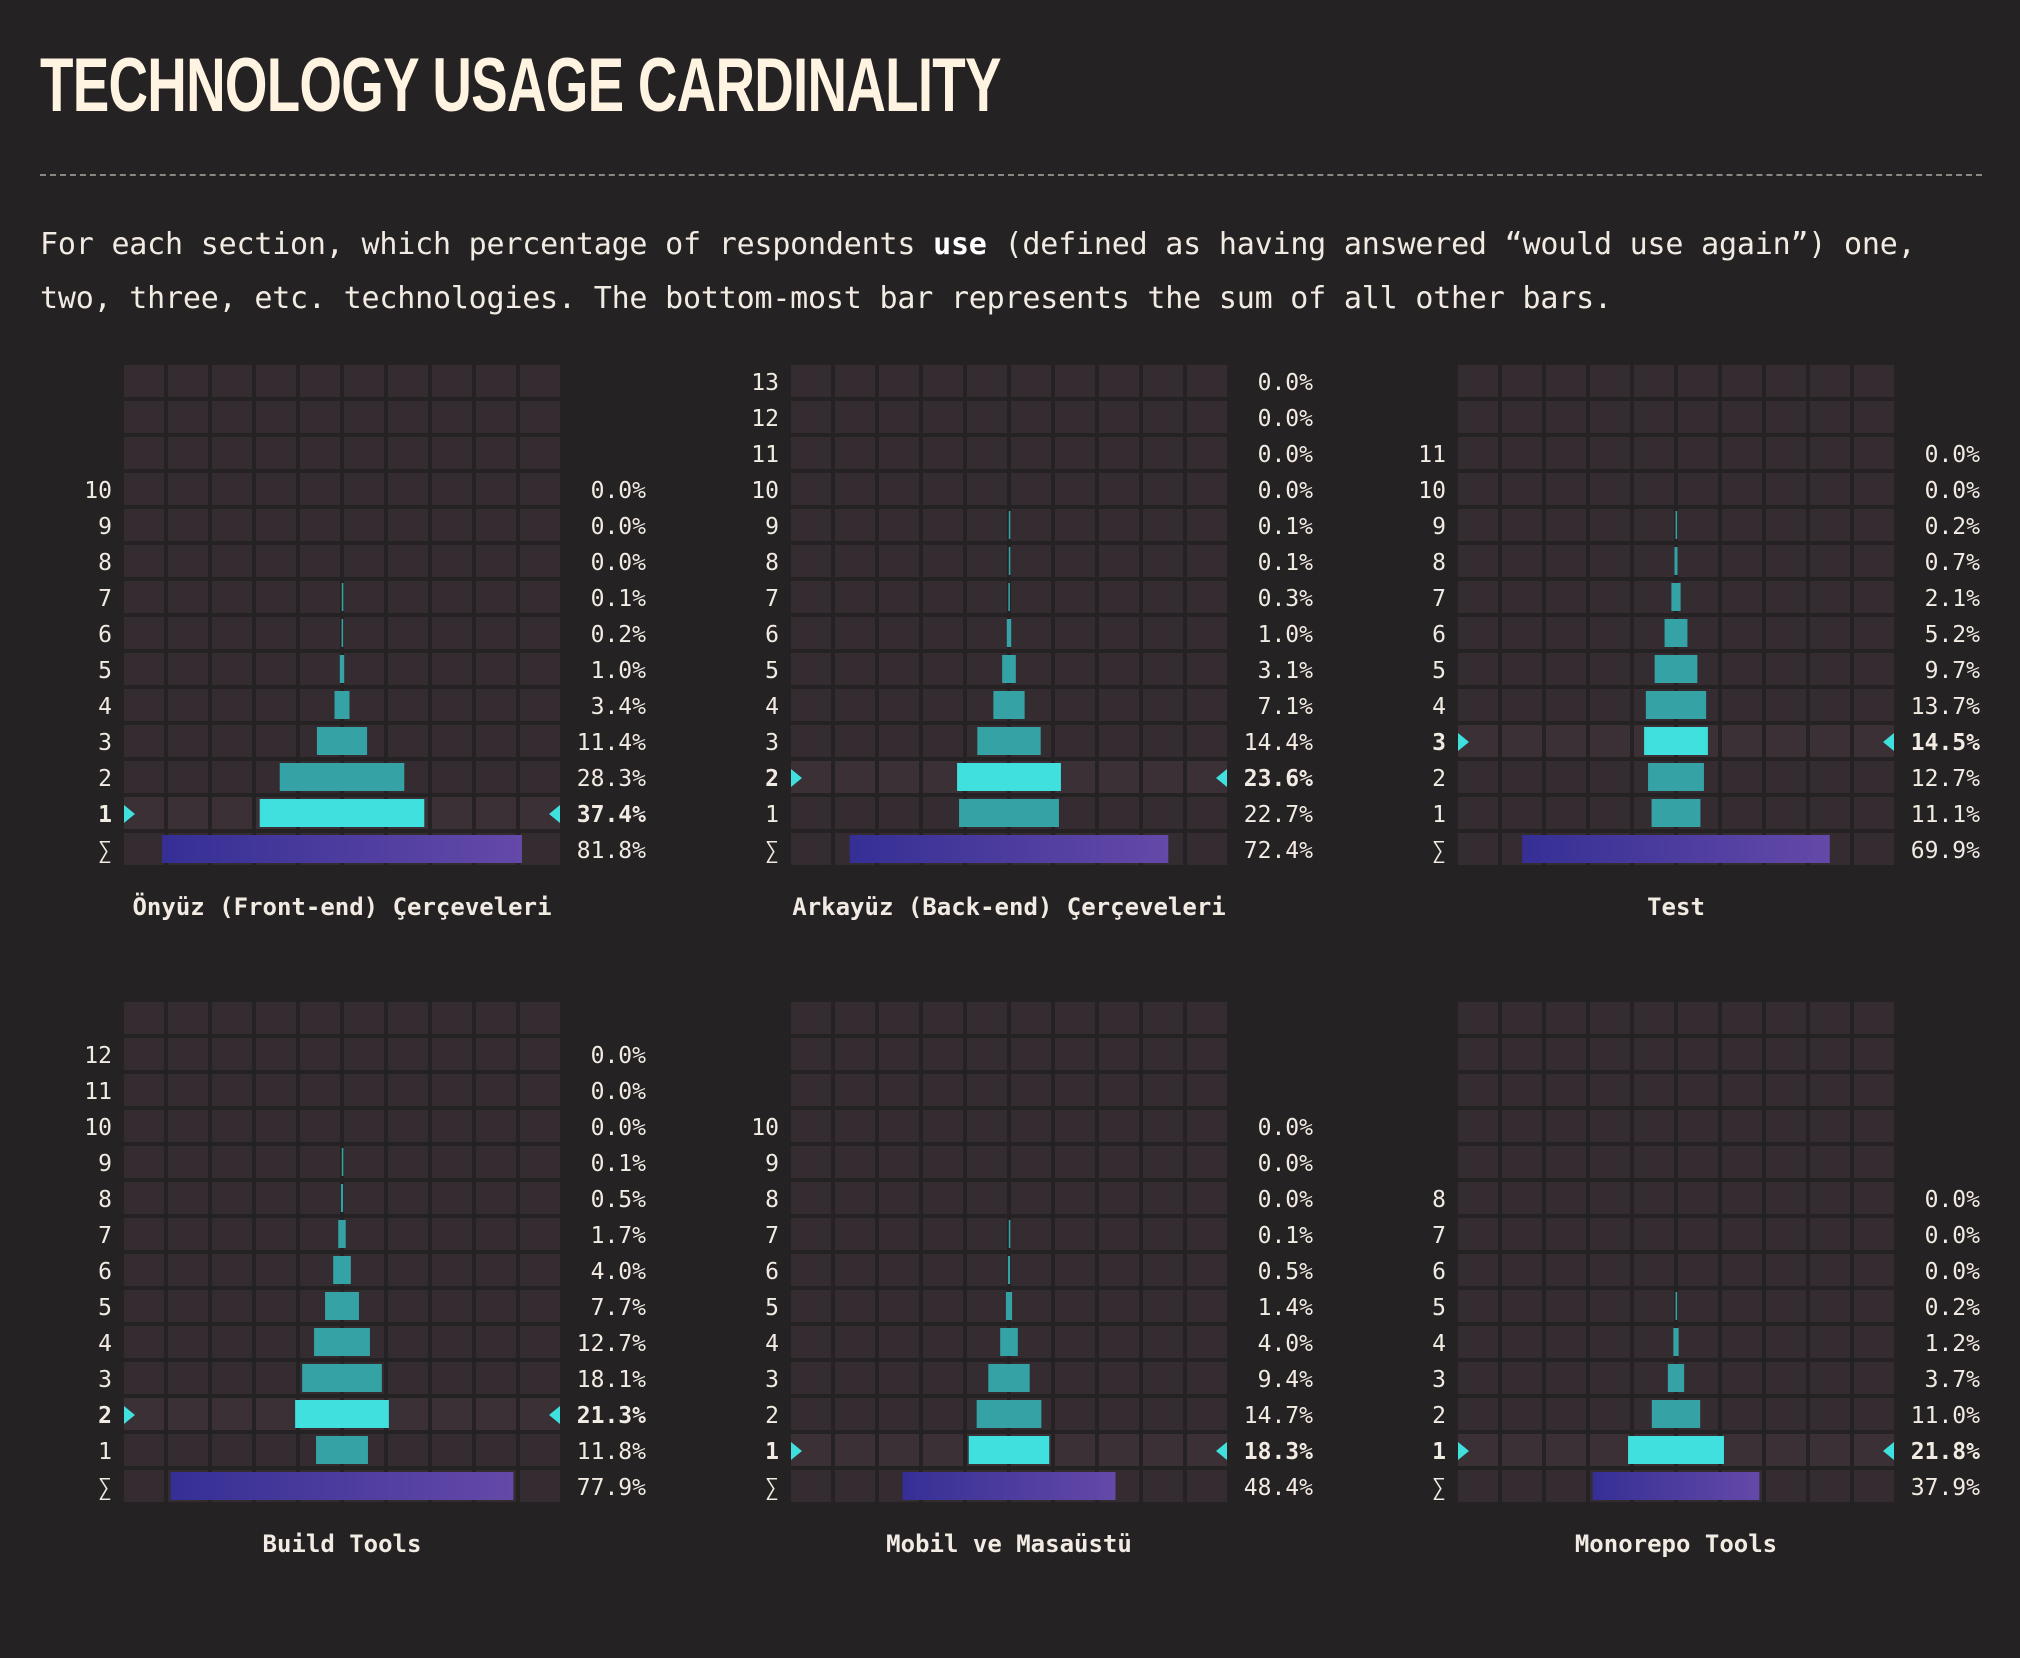 The width and height of the screenshot is (2020, 1658). I want to click on dashed-divider, so click(1011, 175).